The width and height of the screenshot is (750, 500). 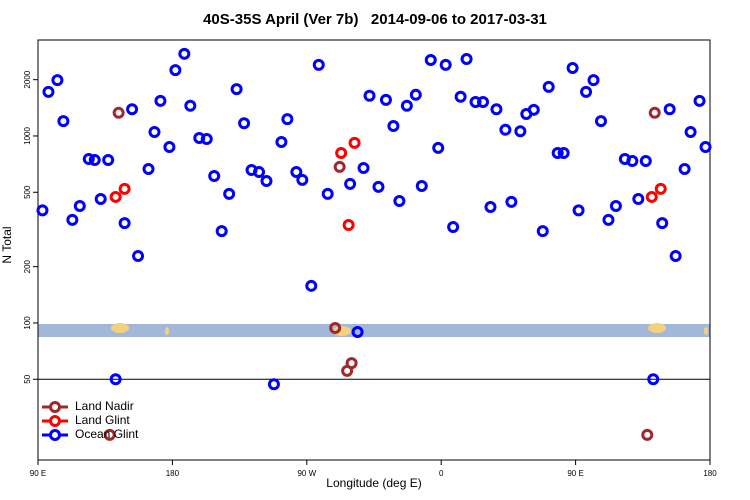 I want to click on y-tick-label: 500, so click(x=27, y=192).